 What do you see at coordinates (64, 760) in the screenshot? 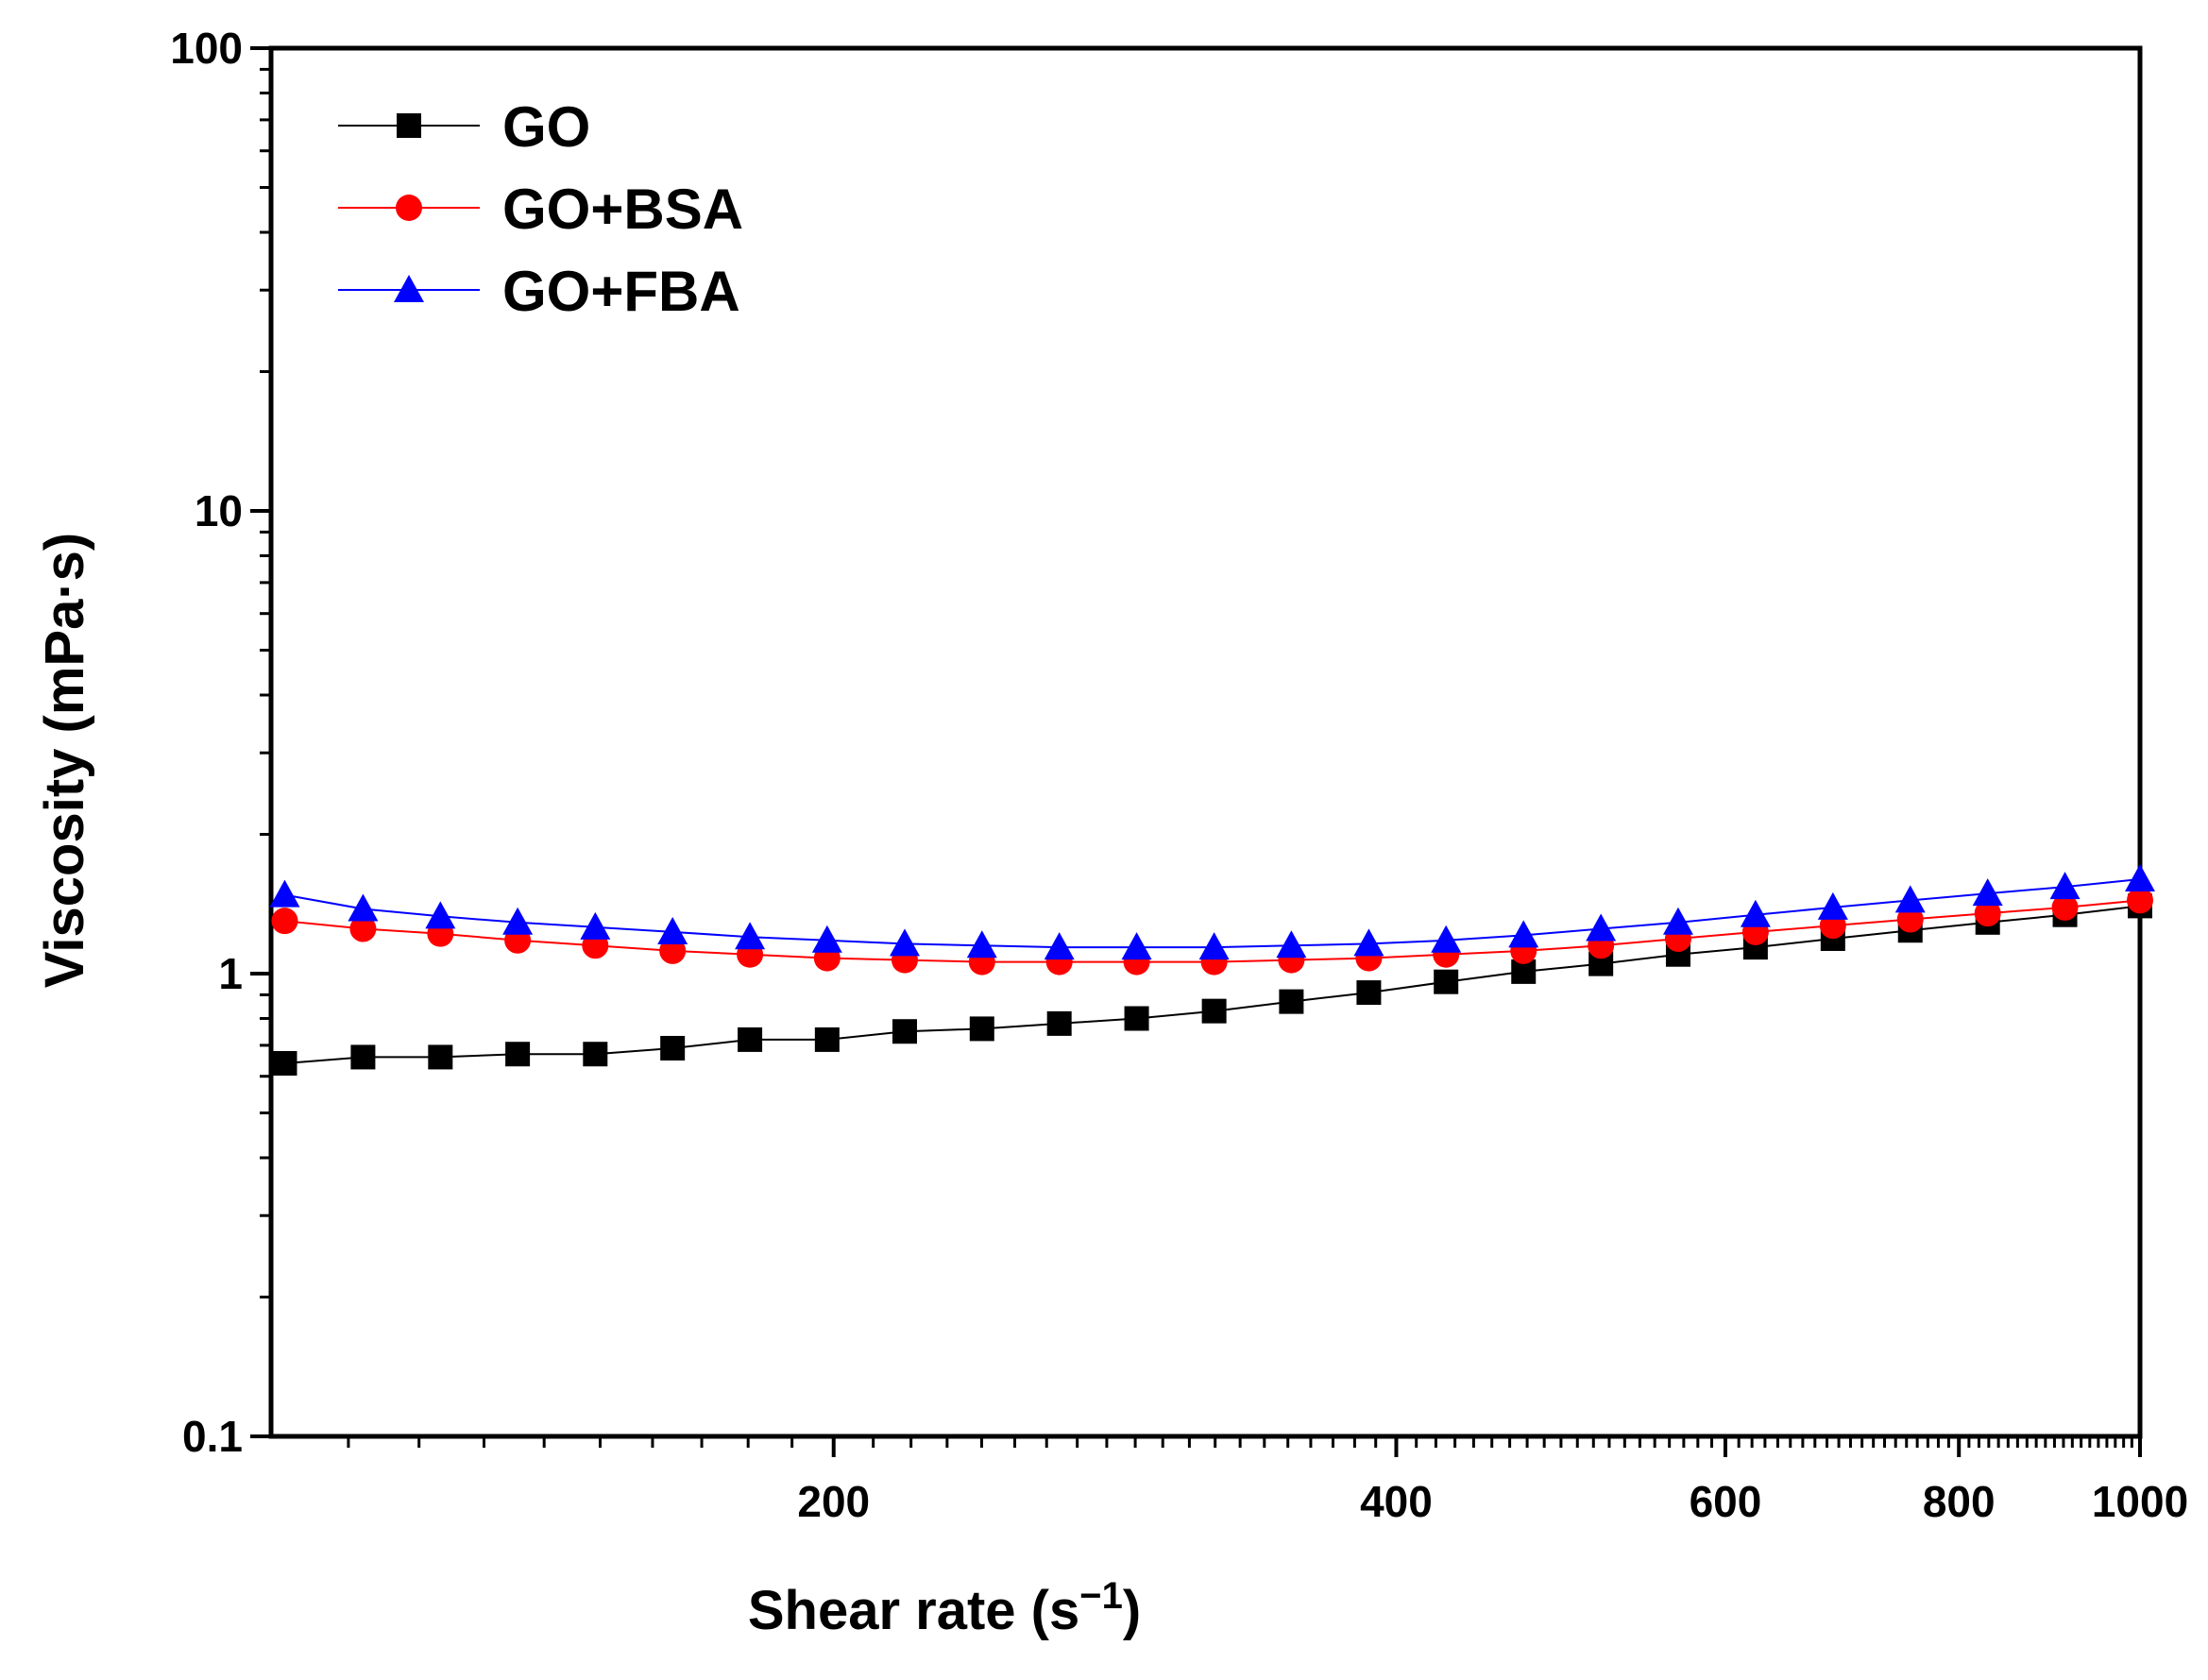
I see `y-axis-title: Viscosity (mPa·s)` at bounding box center [64, 760].